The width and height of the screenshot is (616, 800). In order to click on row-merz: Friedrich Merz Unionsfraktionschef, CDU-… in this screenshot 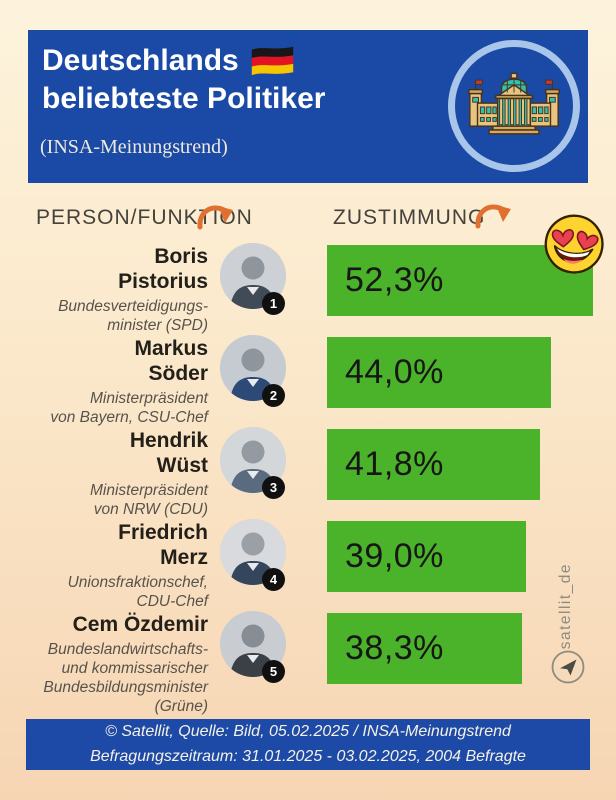, I will do `click(308, 565)`.